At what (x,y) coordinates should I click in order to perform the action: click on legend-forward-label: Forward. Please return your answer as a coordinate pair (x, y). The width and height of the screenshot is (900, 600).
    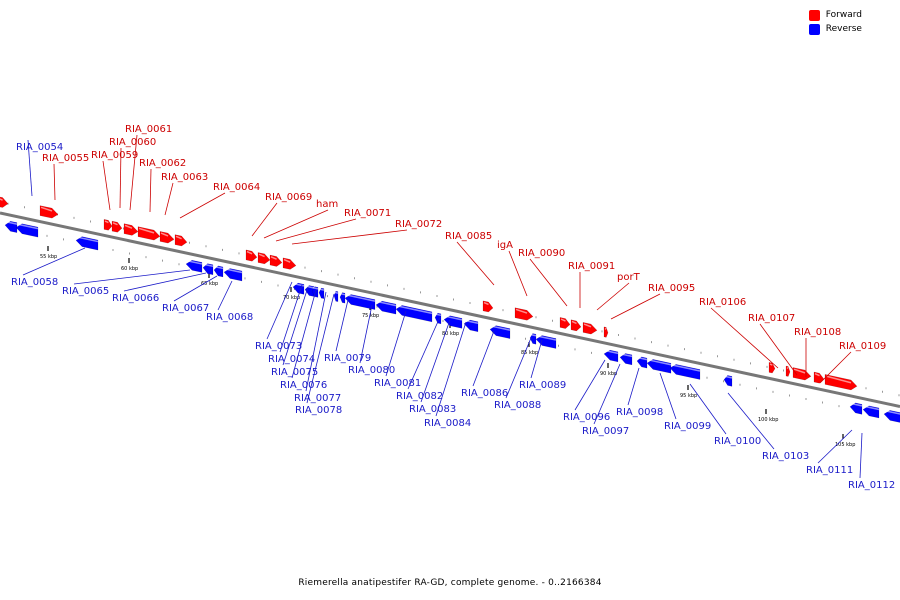
    Looking at the image, I should click on (843, 15).